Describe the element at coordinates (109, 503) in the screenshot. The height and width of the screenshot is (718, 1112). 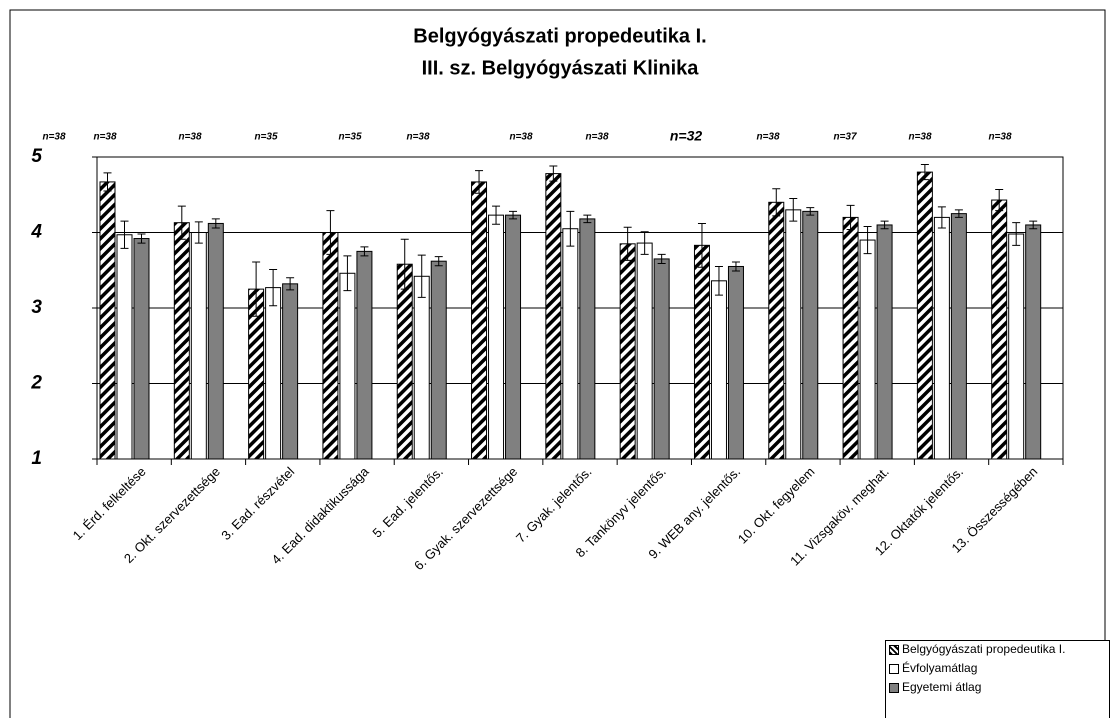
I see `x-tick-label: 1. Érd. felkeltése` at that location.